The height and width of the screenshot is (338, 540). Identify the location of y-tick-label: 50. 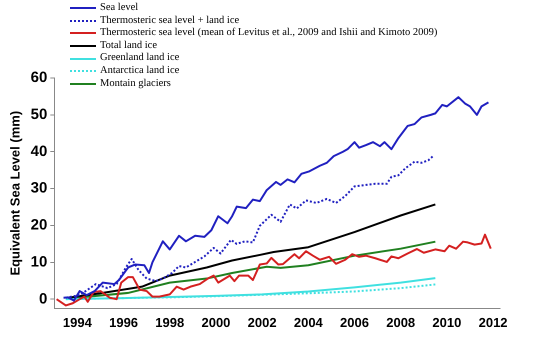
(39, 115).